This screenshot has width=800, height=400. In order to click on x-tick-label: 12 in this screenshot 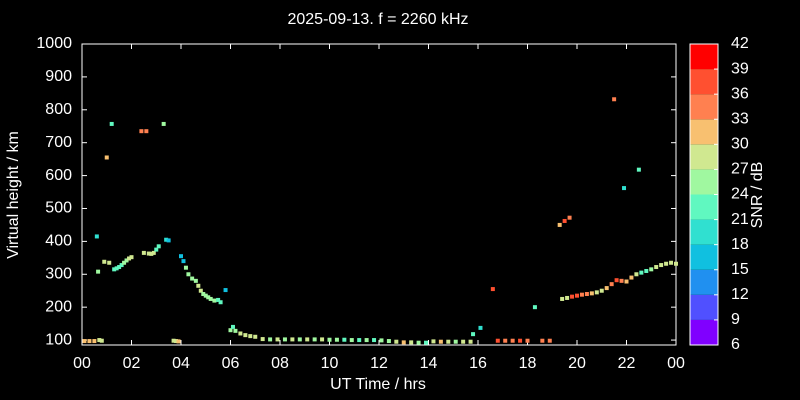, I will do `click(379, 363)`.